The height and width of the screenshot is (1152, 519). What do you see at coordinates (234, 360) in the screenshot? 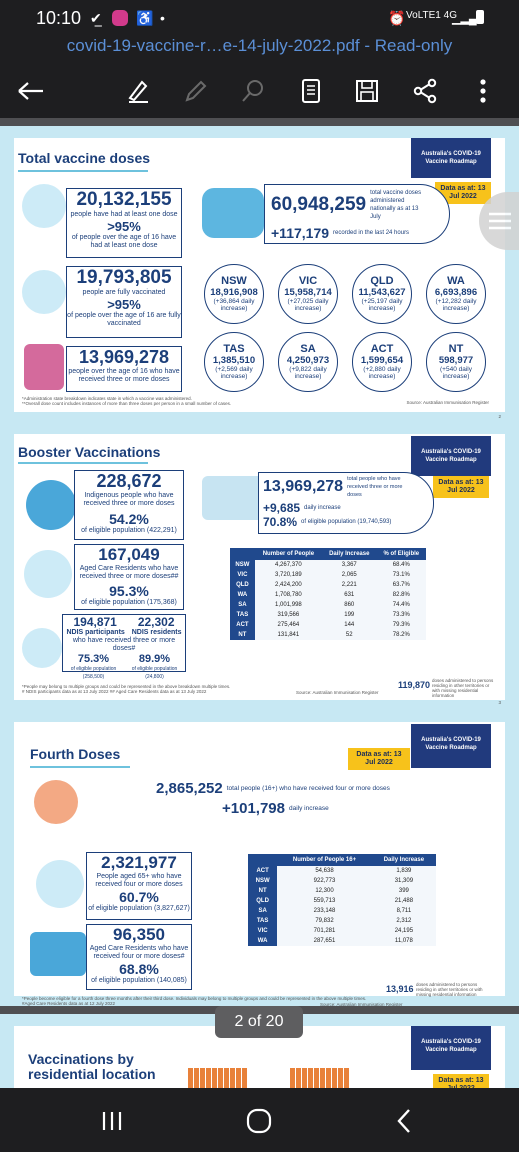
I see `state-value: 1,385,510` at bounding box center [234, 360].